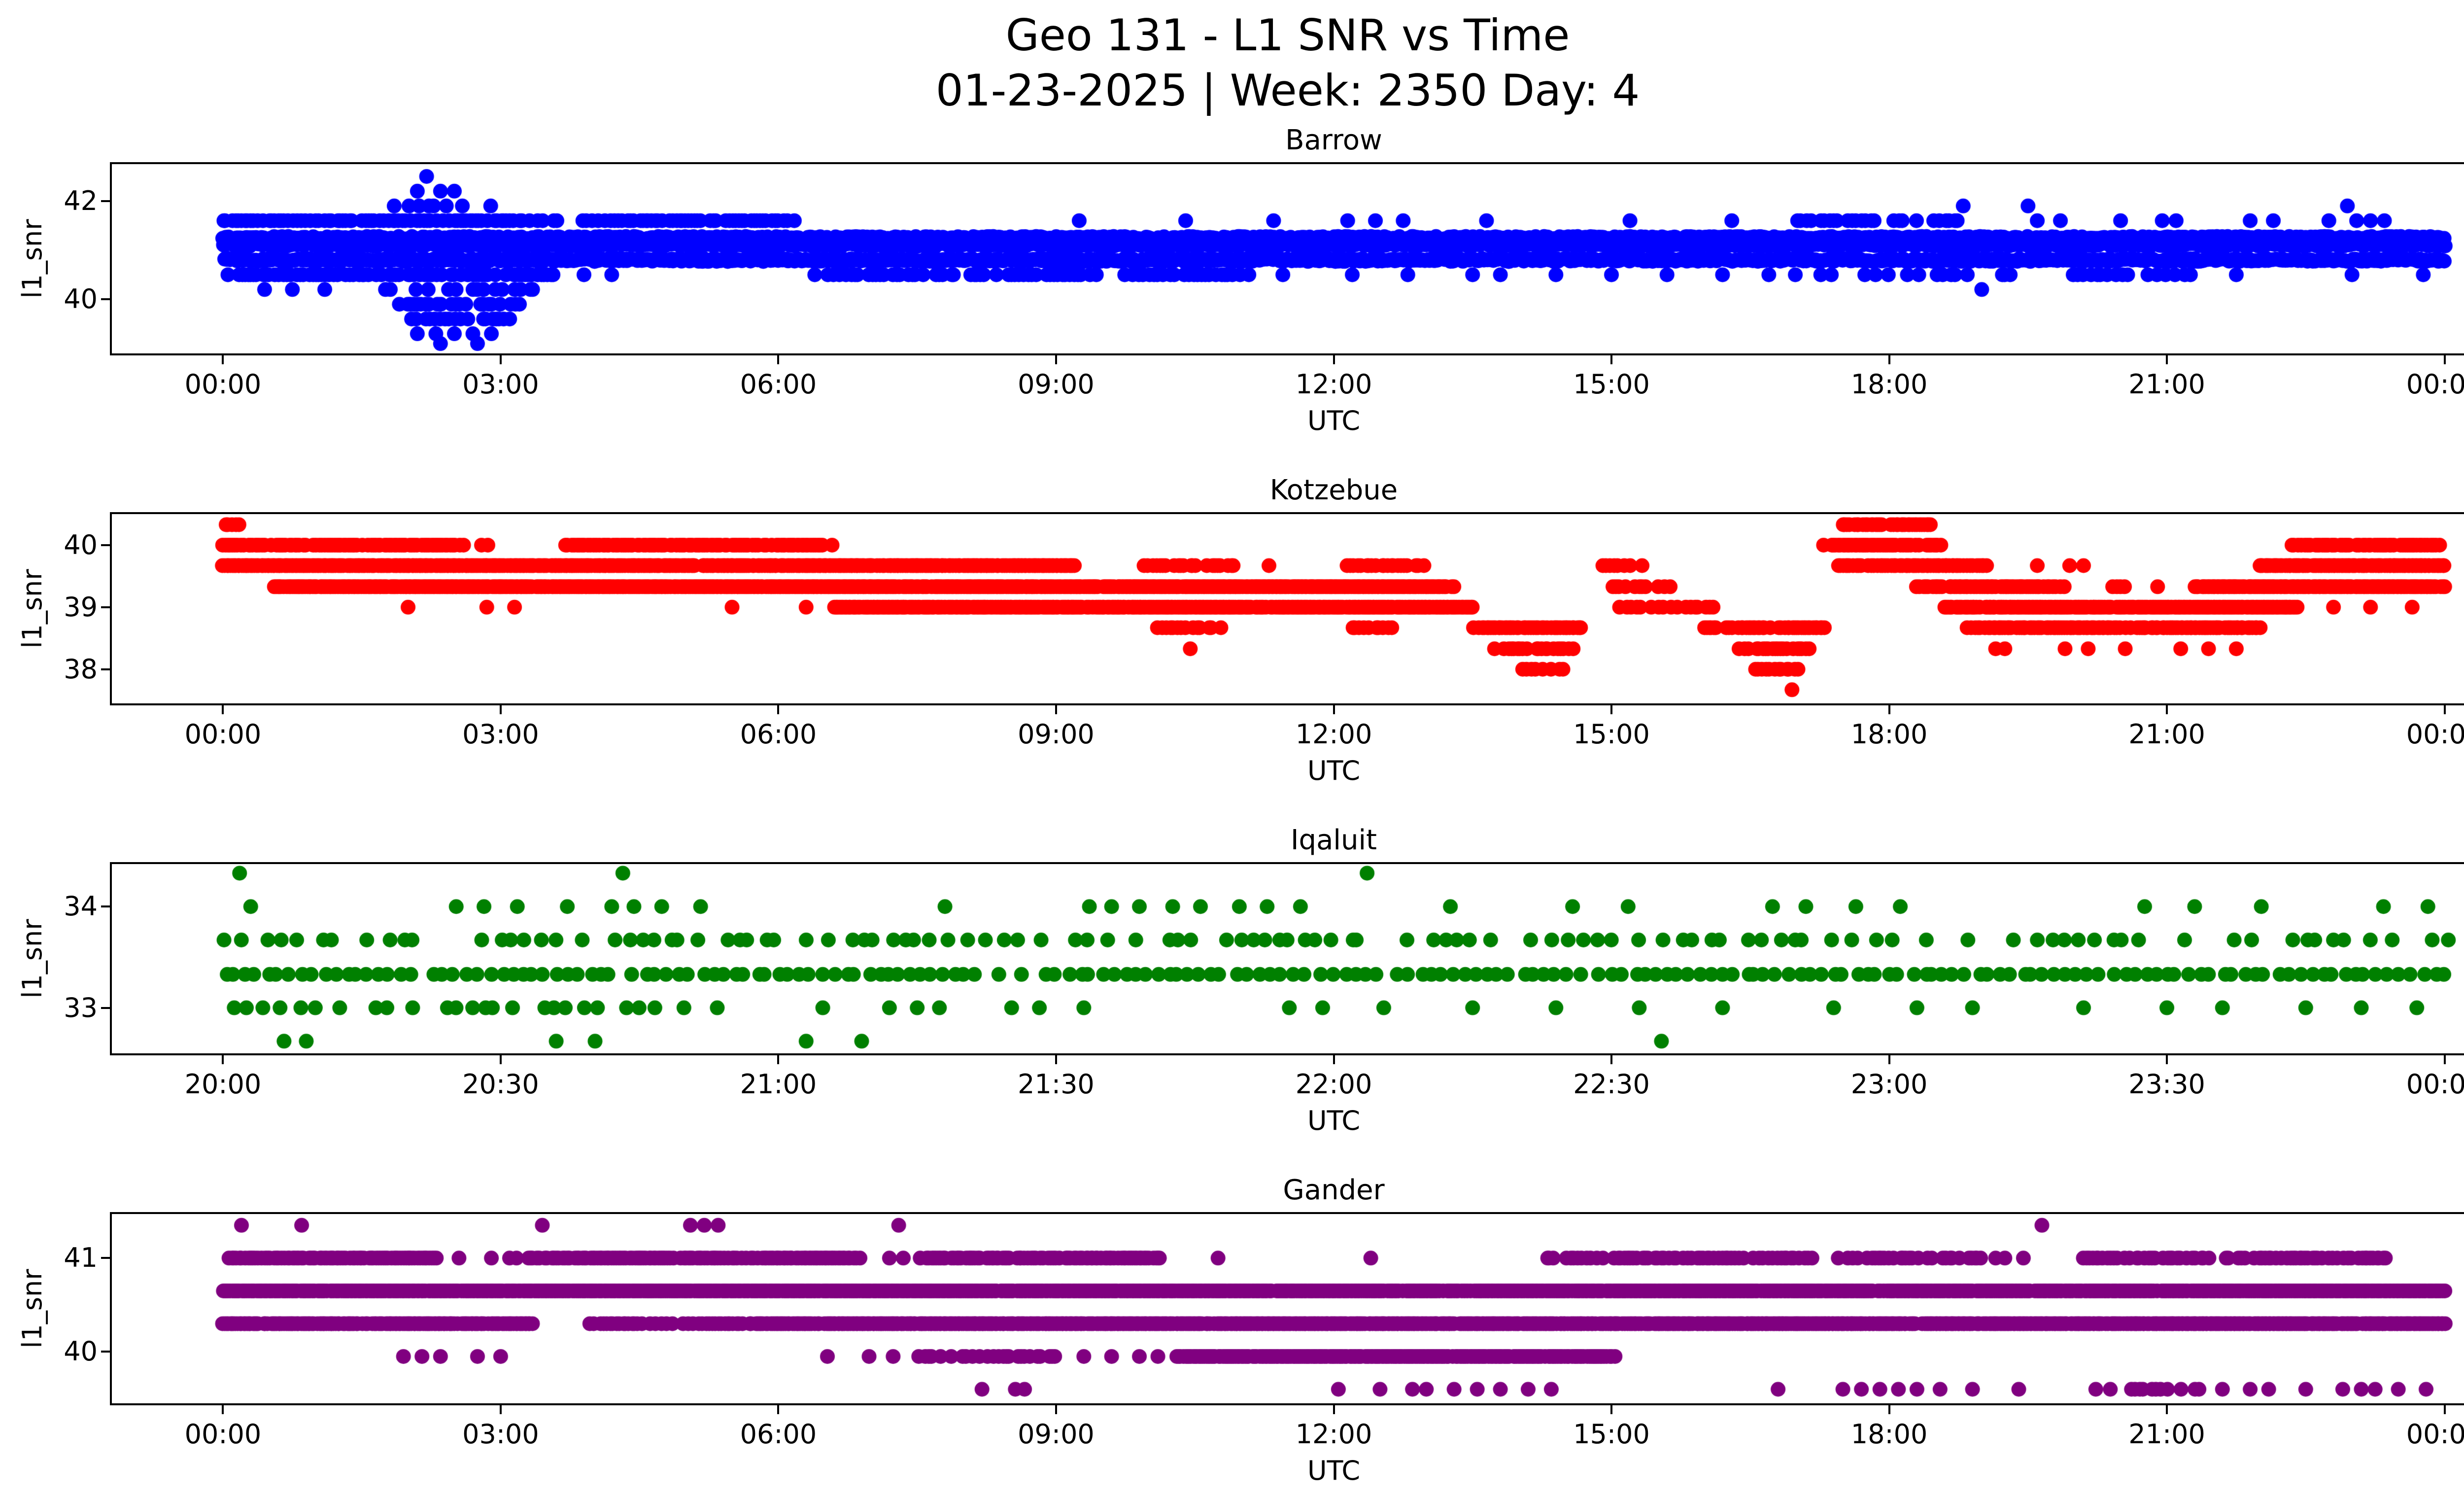 This screenshot has height=1495, width=2464. Describe the element at coordinates (1287, 35) in the screenshot. I see `figure-title-line-1: Geo 131 - L1 SNR vs Time` at that location.